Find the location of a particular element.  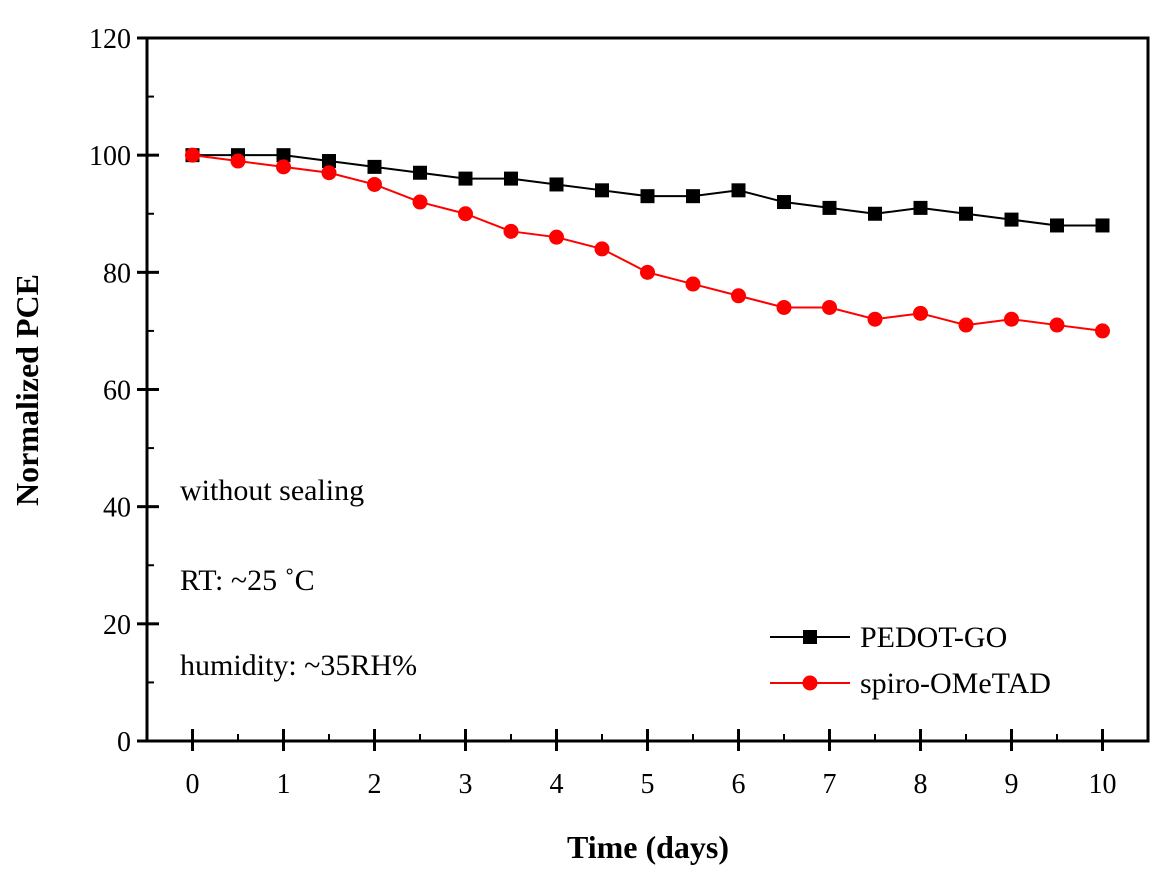

x-tick-label: 2 is located at coordinates (375, 784).